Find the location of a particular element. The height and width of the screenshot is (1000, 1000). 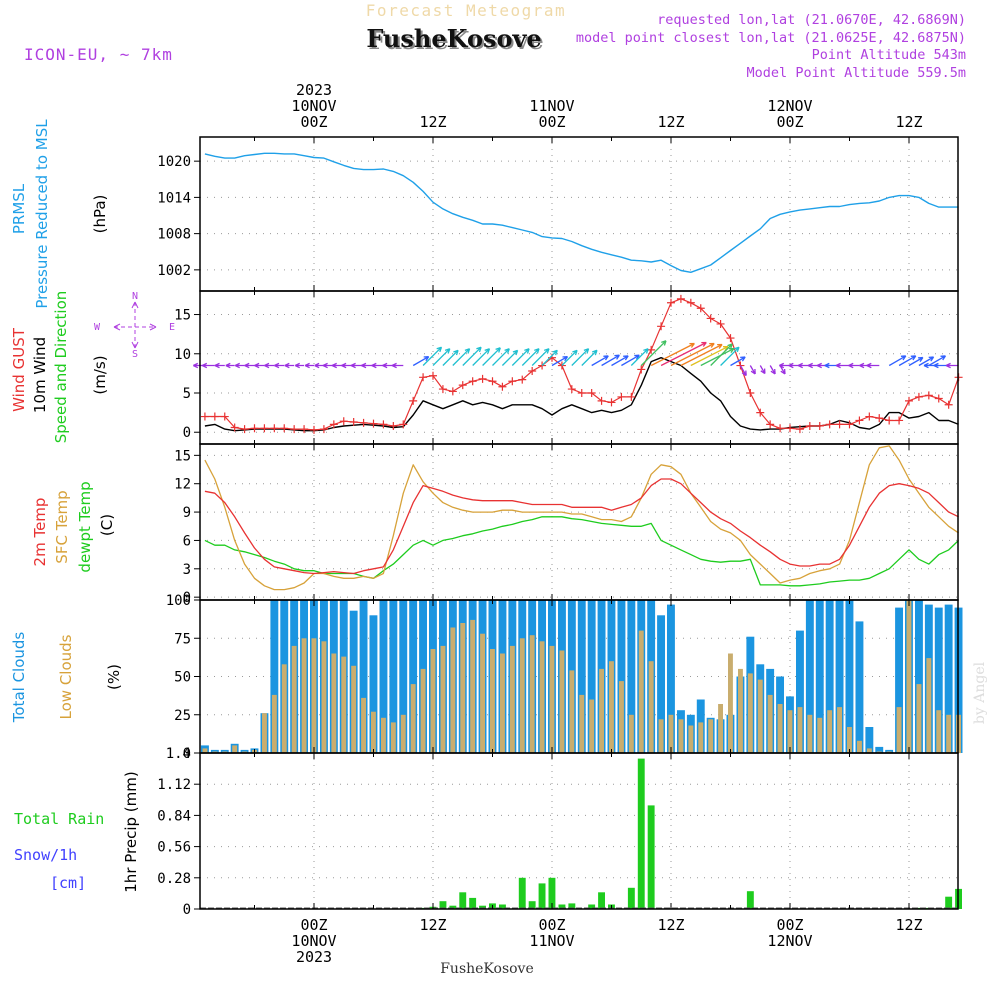

snow-label: Snow/1h is located at coordinates (45, 855).